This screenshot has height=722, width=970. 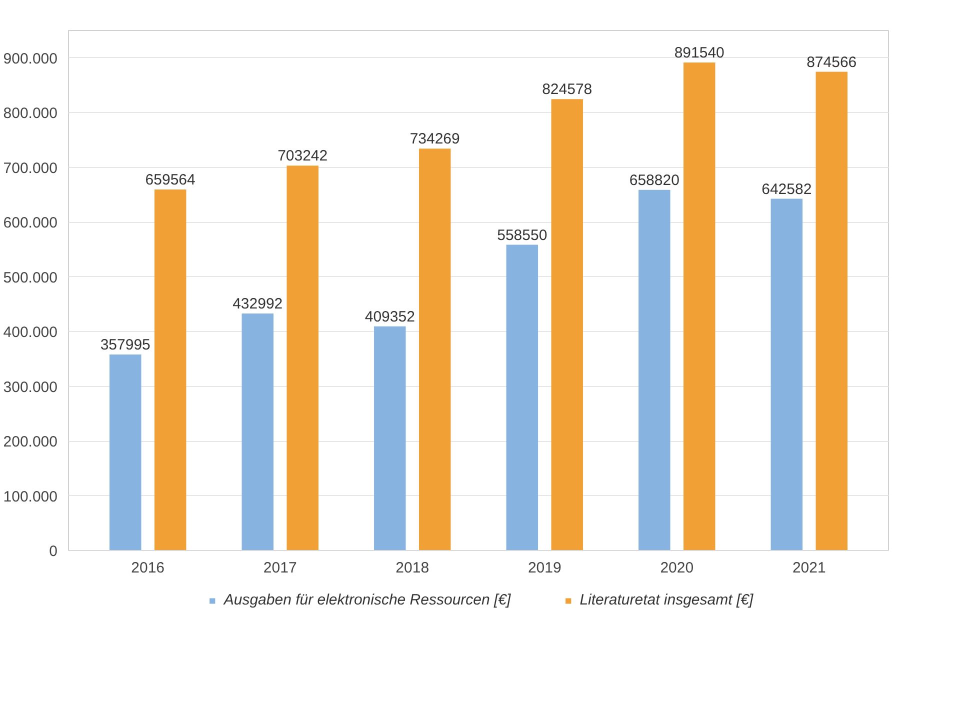 I want to click on data-label: 642582, so click(x=787, y=189).